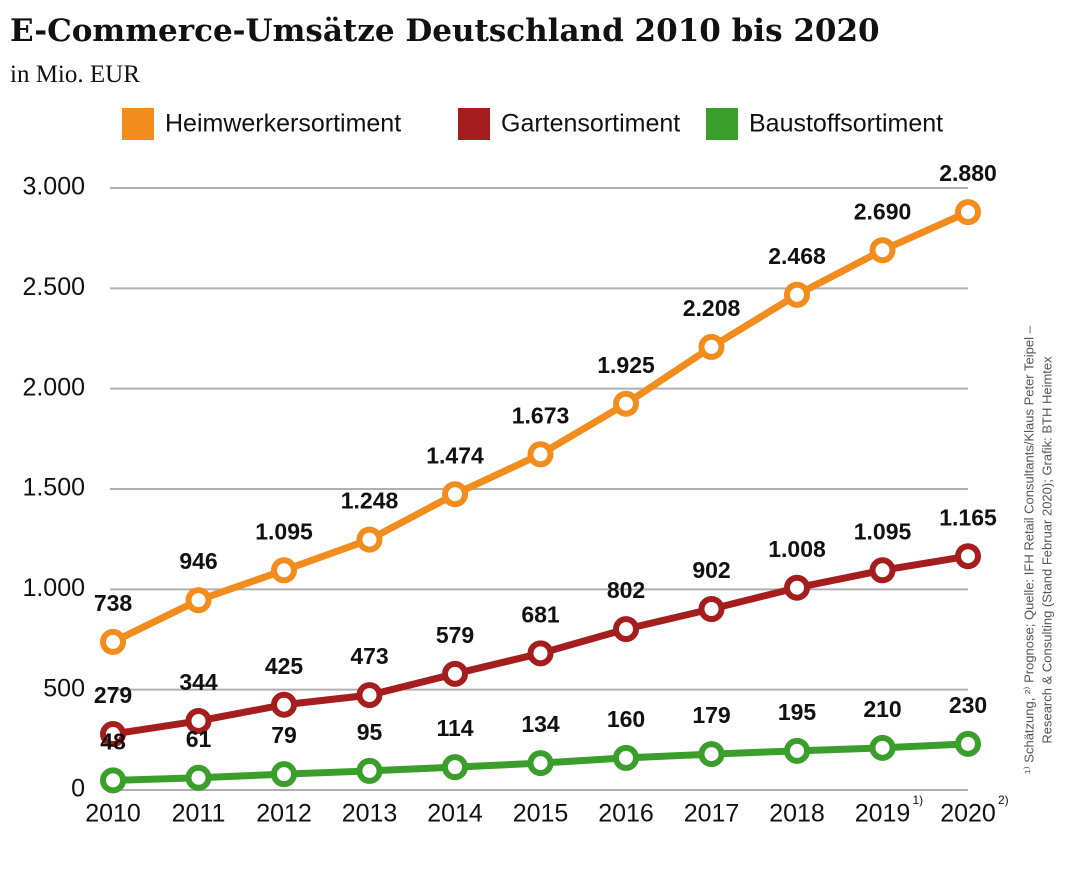  I want to click on y-tick-label: 2.500, so click(53, 287).